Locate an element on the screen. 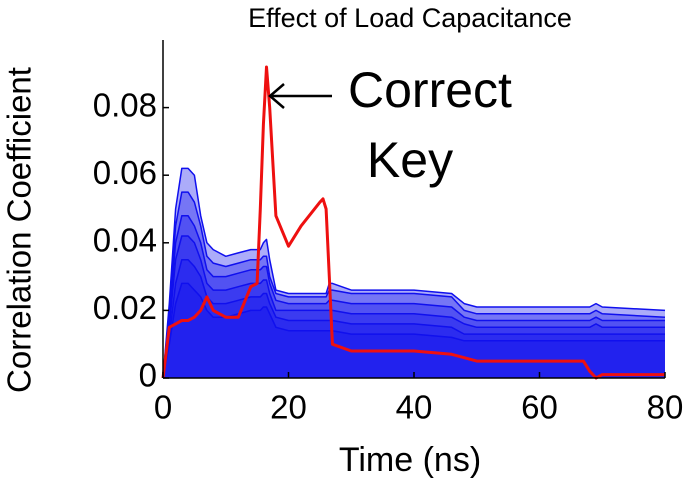  x-tick-label: 20 is located at coordinates (288, 407).